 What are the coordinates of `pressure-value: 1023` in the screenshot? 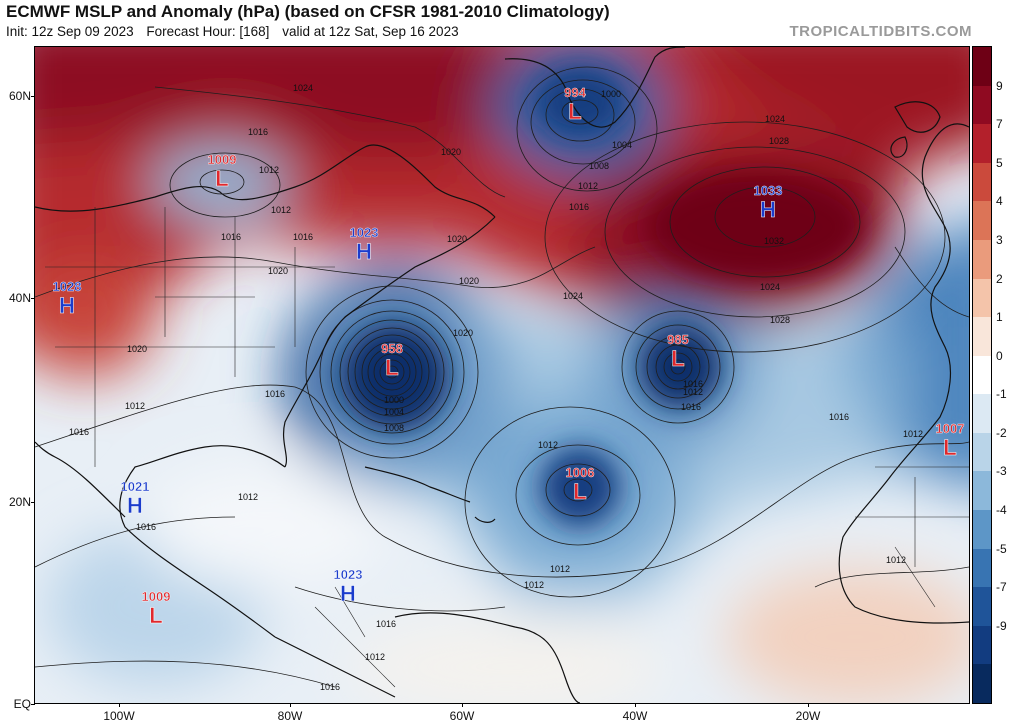 It's located at (348, 574).